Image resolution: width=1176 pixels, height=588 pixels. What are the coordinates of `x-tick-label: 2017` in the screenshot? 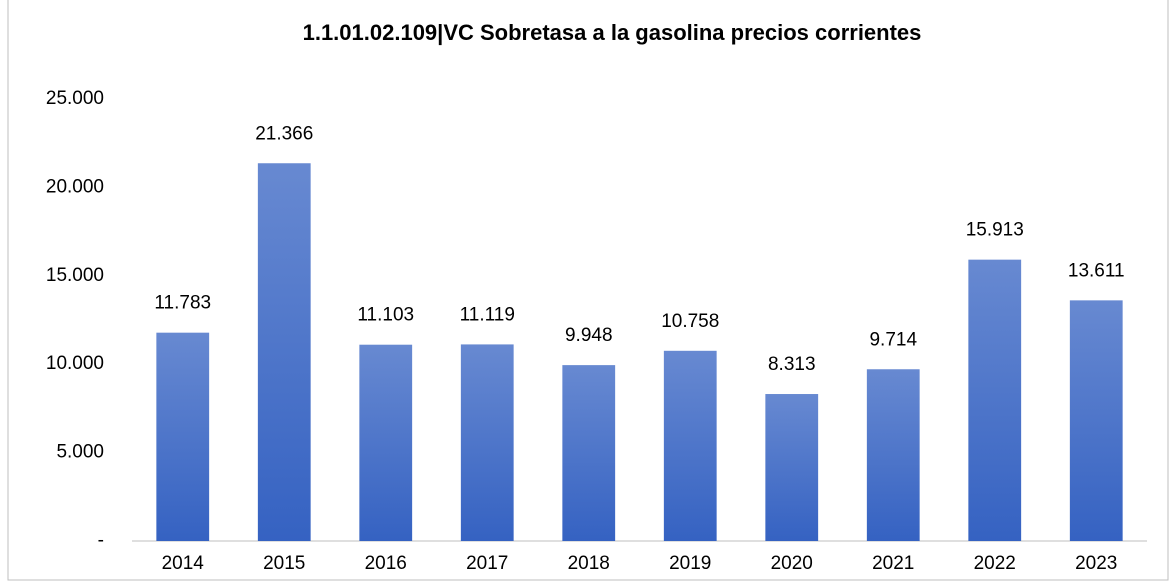 It's located at (487, 563).